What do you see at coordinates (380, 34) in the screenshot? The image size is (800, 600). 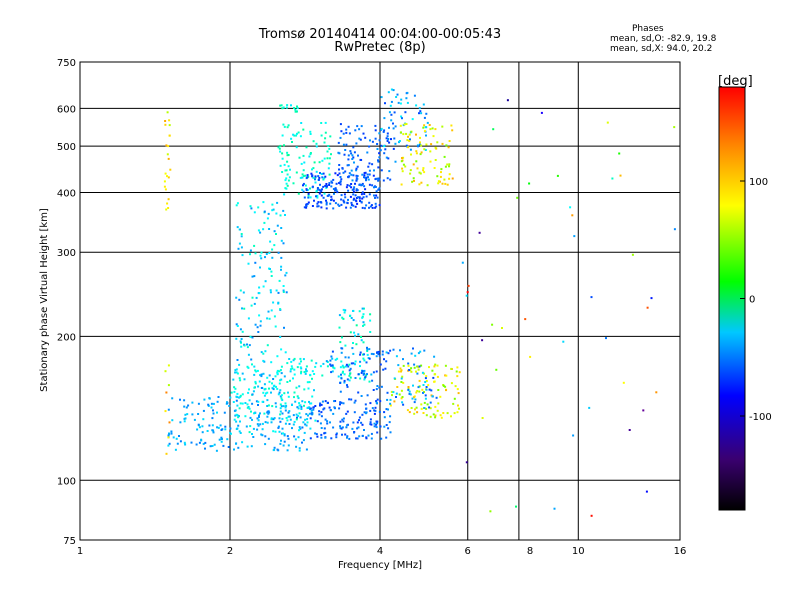 I see `chart-title: Tromsø 20140414 00:04:00-00:05:43` at bounding box center [380, 34].